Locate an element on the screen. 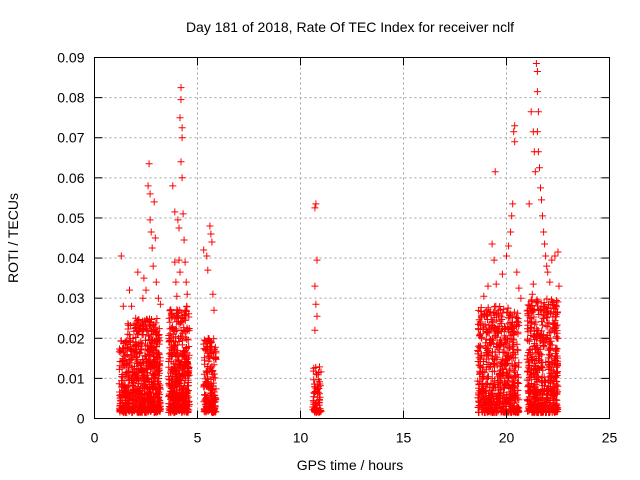 The height and width of the screenshot is (480, 640). y-tick-label: 0.08 is located at coordinates (70, 98).